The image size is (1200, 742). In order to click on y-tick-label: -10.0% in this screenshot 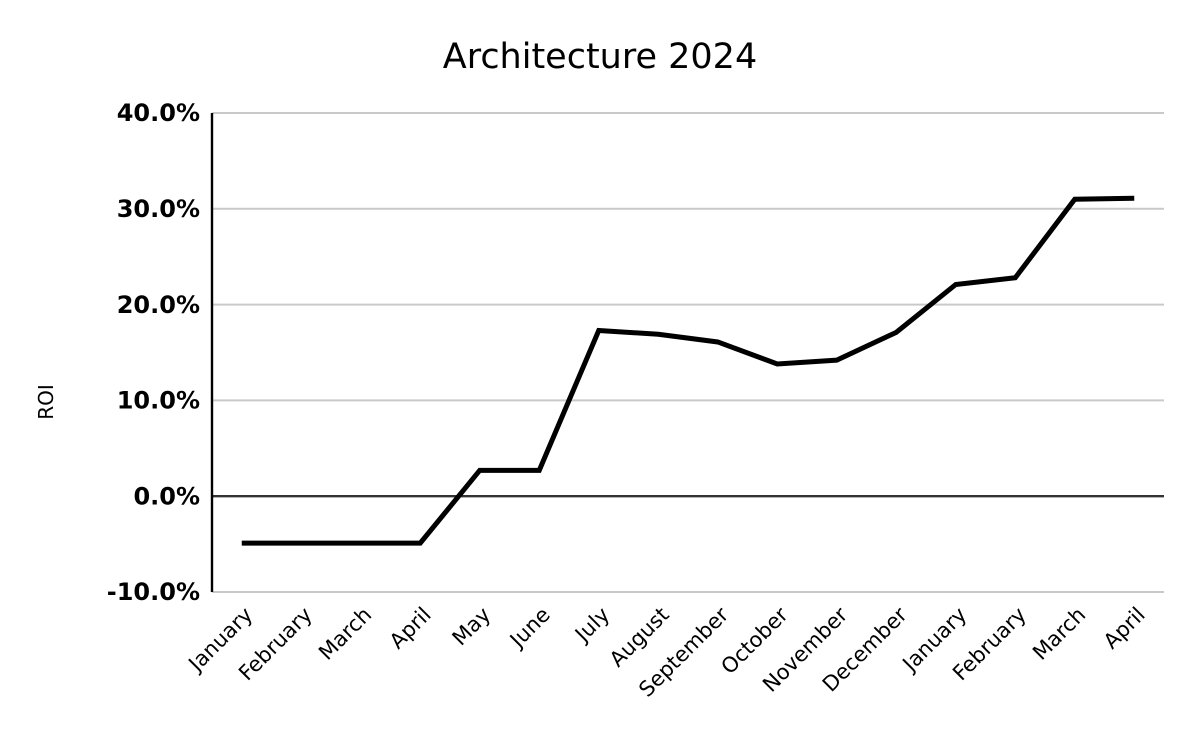, I will do `click(153, 592)`.